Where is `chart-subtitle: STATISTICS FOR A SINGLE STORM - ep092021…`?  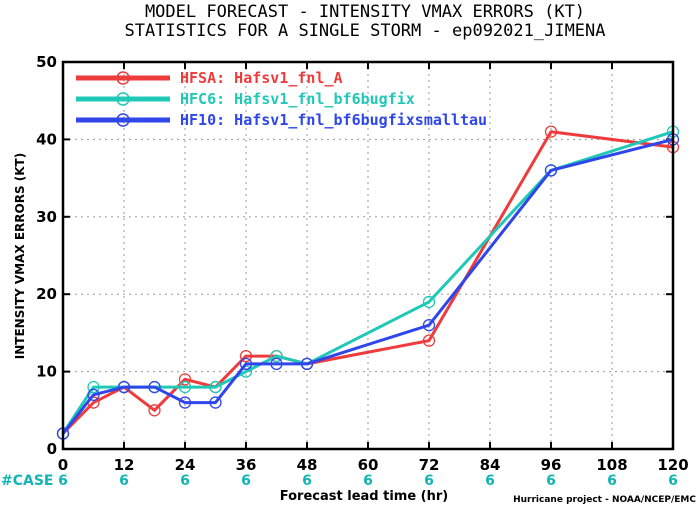
chart-subtitle: STATISTICS FOR A SINGLE STORM - ep092021… is located at coordinates (364, 31).